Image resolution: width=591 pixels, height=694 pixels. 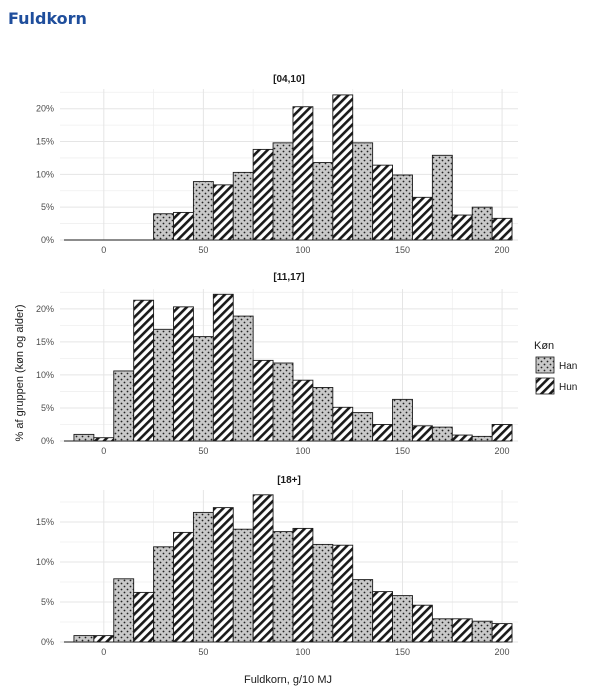 What do you see at coordinates (545, 386) in the screenshot?
I see `legend-key-hun` at bounding box center [545, 386].